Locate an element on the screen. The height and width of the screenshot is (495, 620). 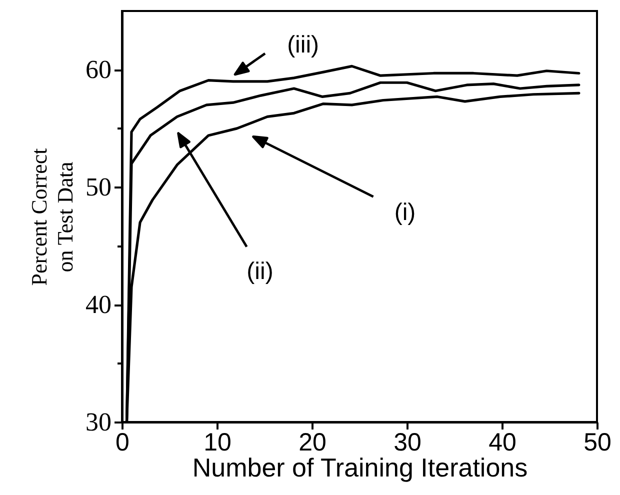
y-tick-label: 30 is located at coordinates (99, 422).